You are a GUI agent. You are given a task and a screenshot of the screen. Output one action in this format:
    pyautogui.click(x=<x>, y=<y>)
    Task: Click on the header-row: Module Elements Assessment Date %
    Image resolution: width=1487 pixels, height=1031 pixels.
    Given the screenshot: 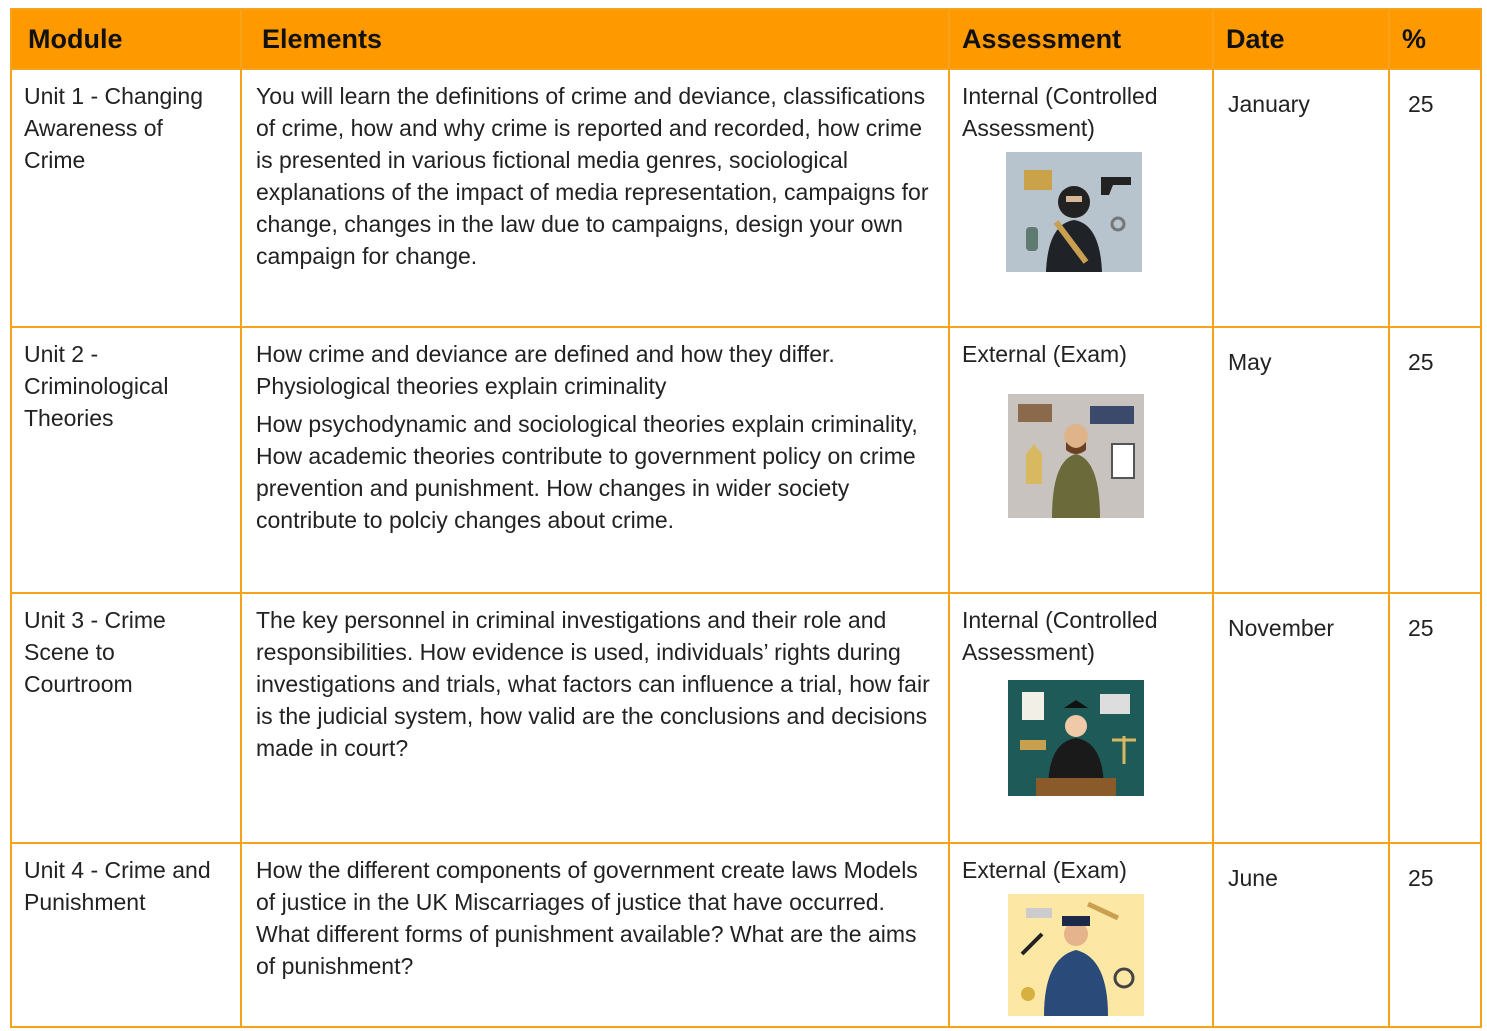 What is the action you would take?
    pyautogui.click(x=746, y=39)
    